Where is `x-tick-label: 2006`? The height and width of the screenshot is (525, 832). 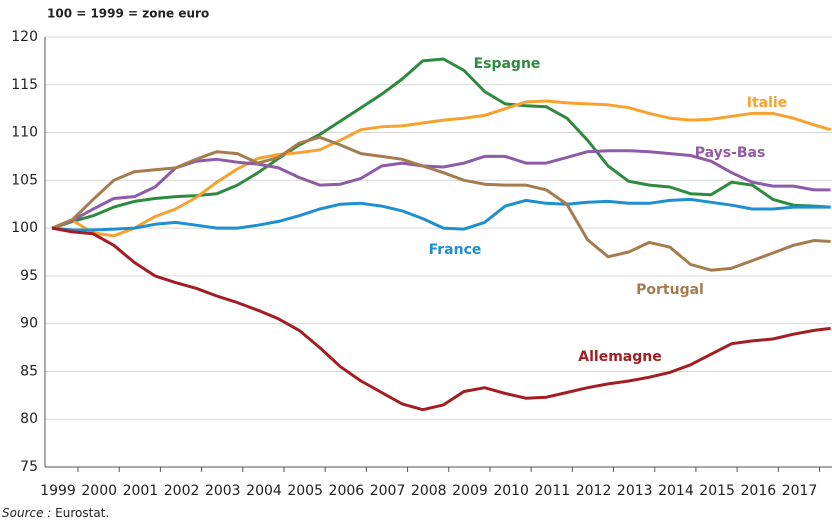
x-tick-label: 2006 is located at coordinates (347, 491).